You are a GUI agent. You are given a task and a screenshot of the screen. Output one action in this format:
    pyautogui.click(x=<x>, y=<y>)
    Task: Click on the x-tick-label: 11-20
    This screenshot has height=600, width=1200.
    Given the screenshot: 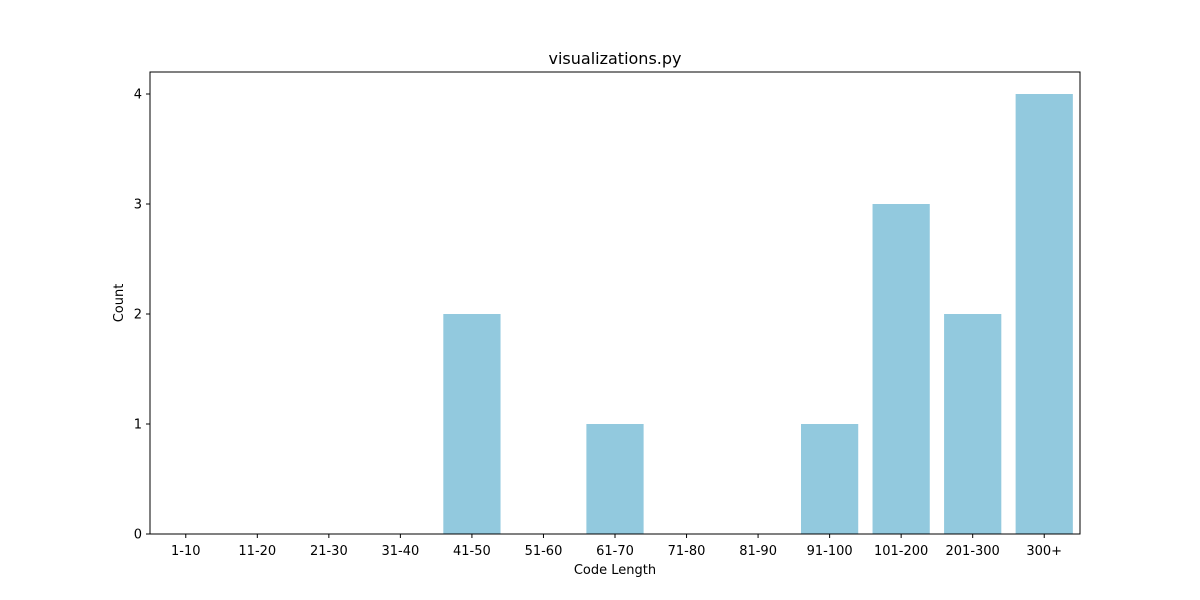 What is the action you would take?
    pyautogui.click(x=257, y=551)
    